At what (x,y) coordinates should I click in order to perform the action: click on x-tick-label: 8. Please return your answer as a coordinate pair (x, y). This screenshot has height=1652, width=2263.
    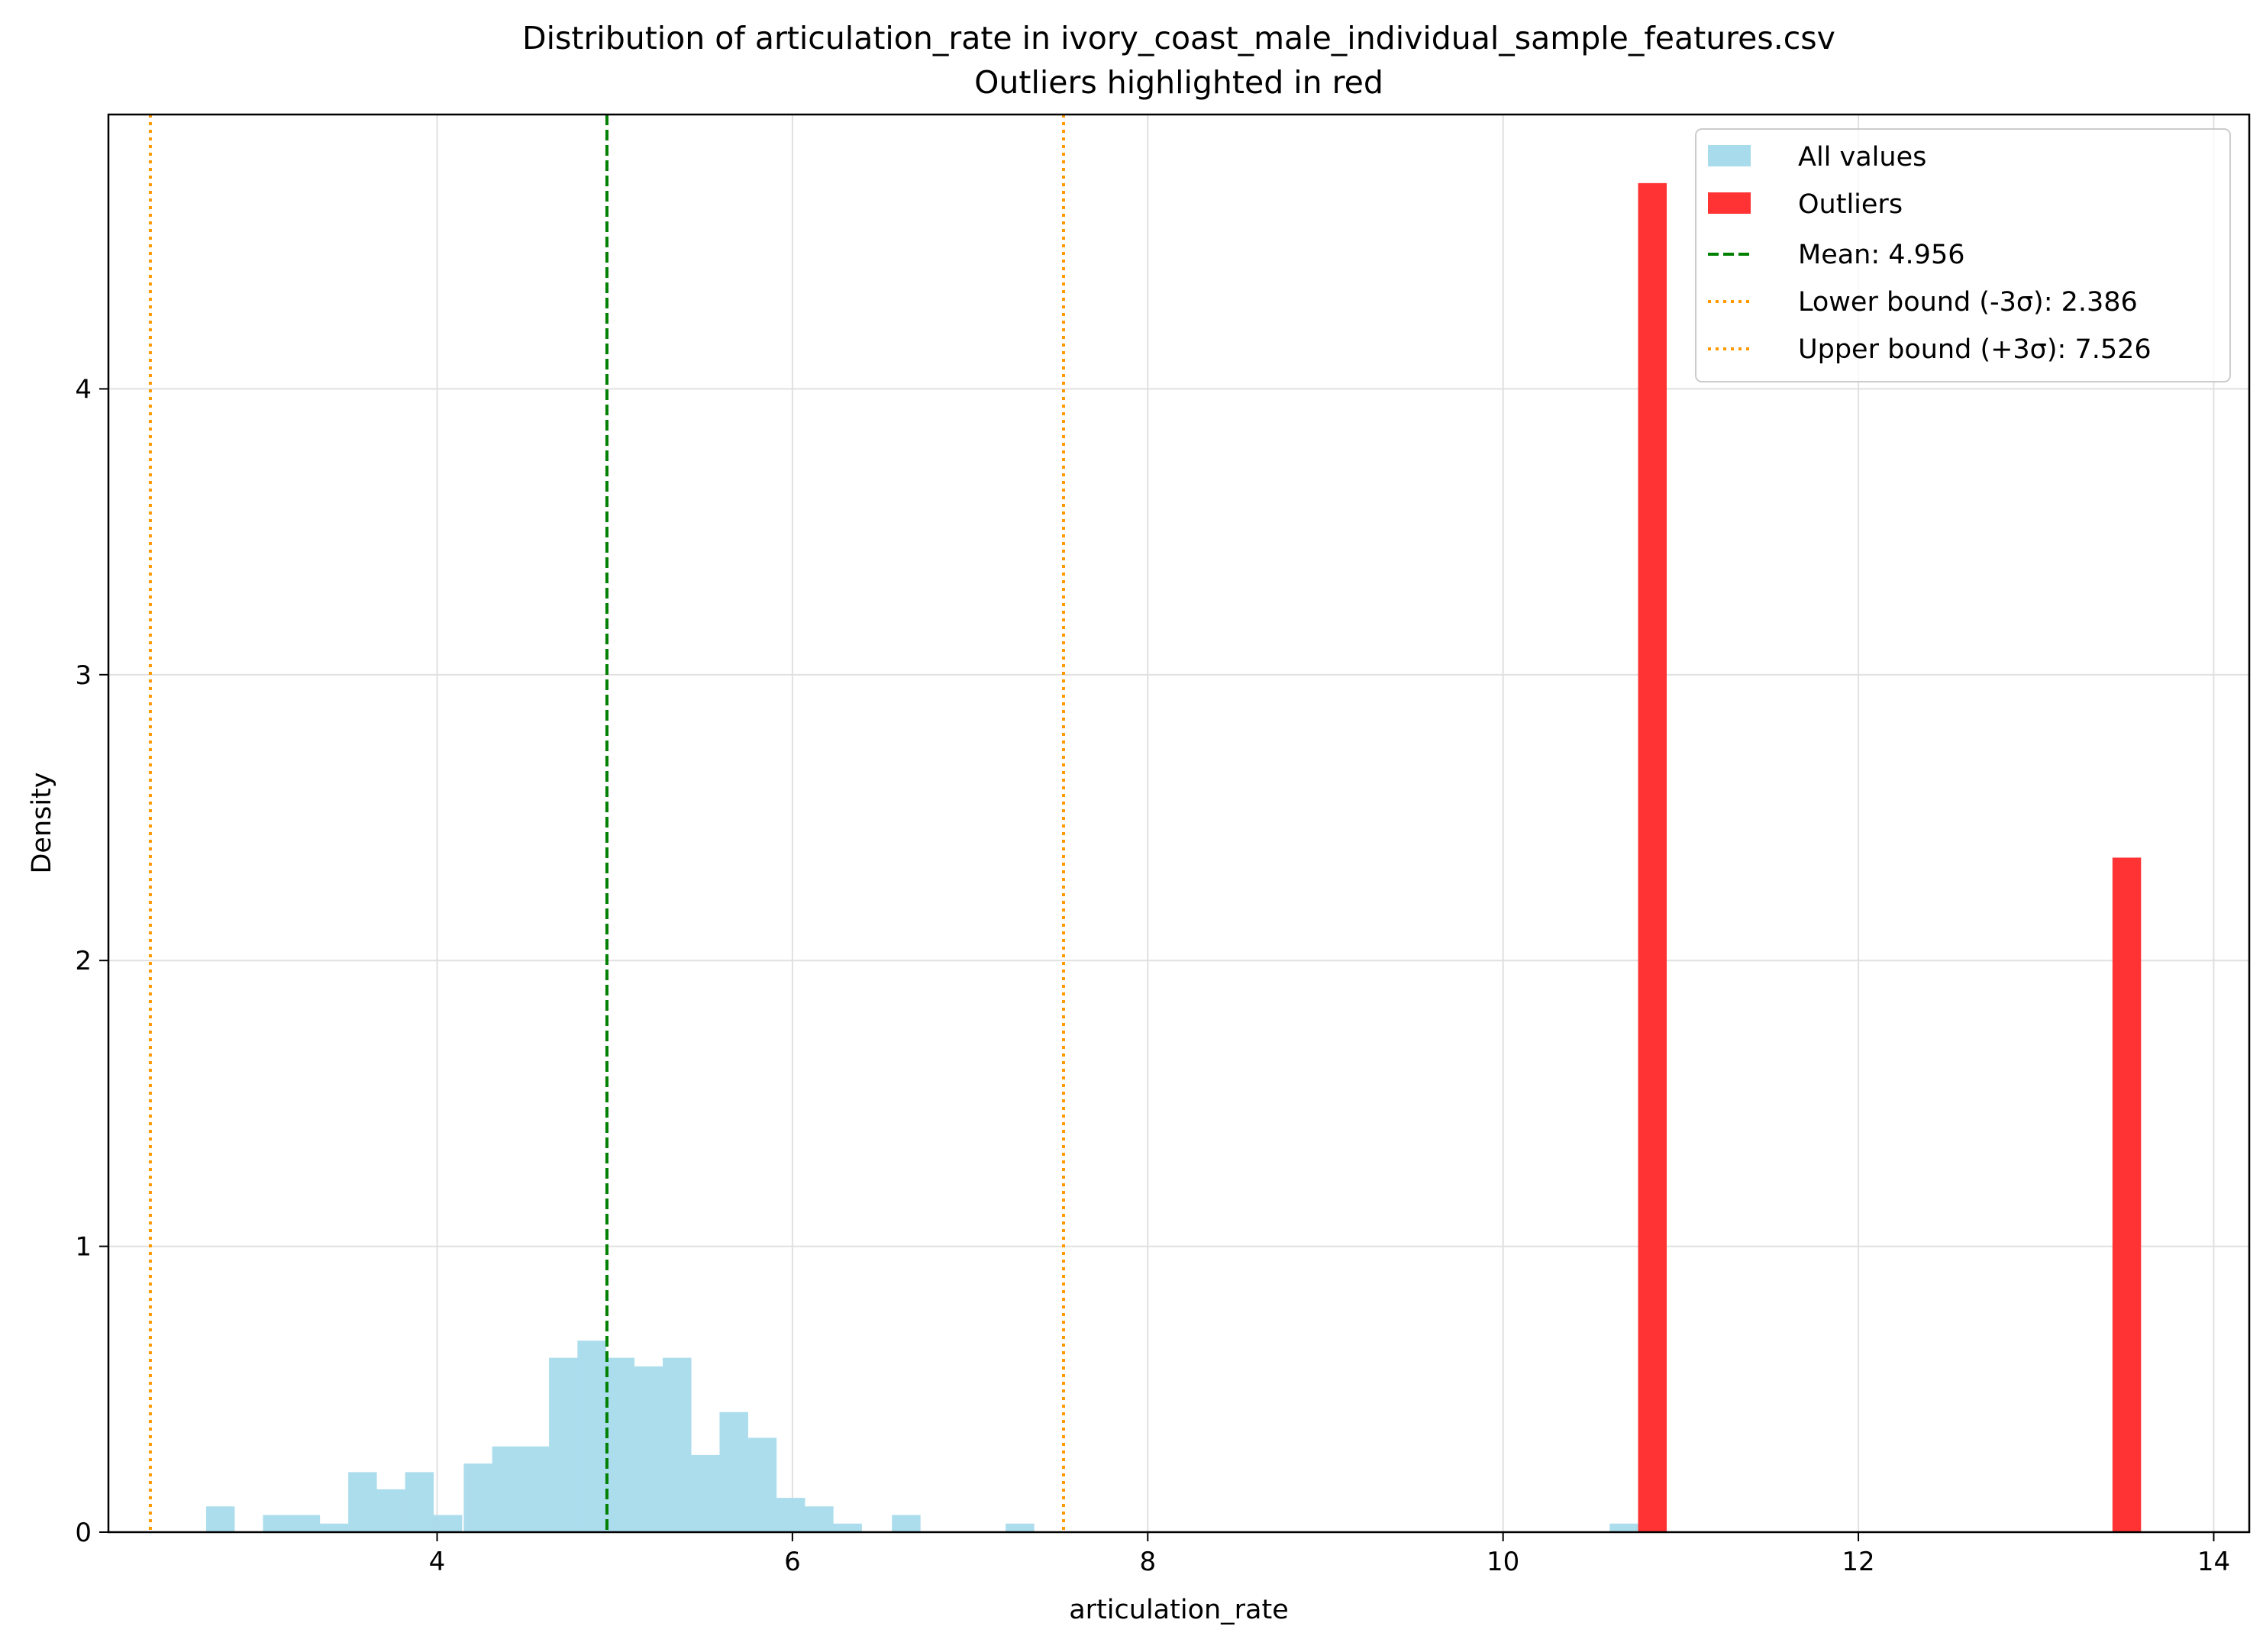
    Looking at the image, I should click on (1147, 1562).